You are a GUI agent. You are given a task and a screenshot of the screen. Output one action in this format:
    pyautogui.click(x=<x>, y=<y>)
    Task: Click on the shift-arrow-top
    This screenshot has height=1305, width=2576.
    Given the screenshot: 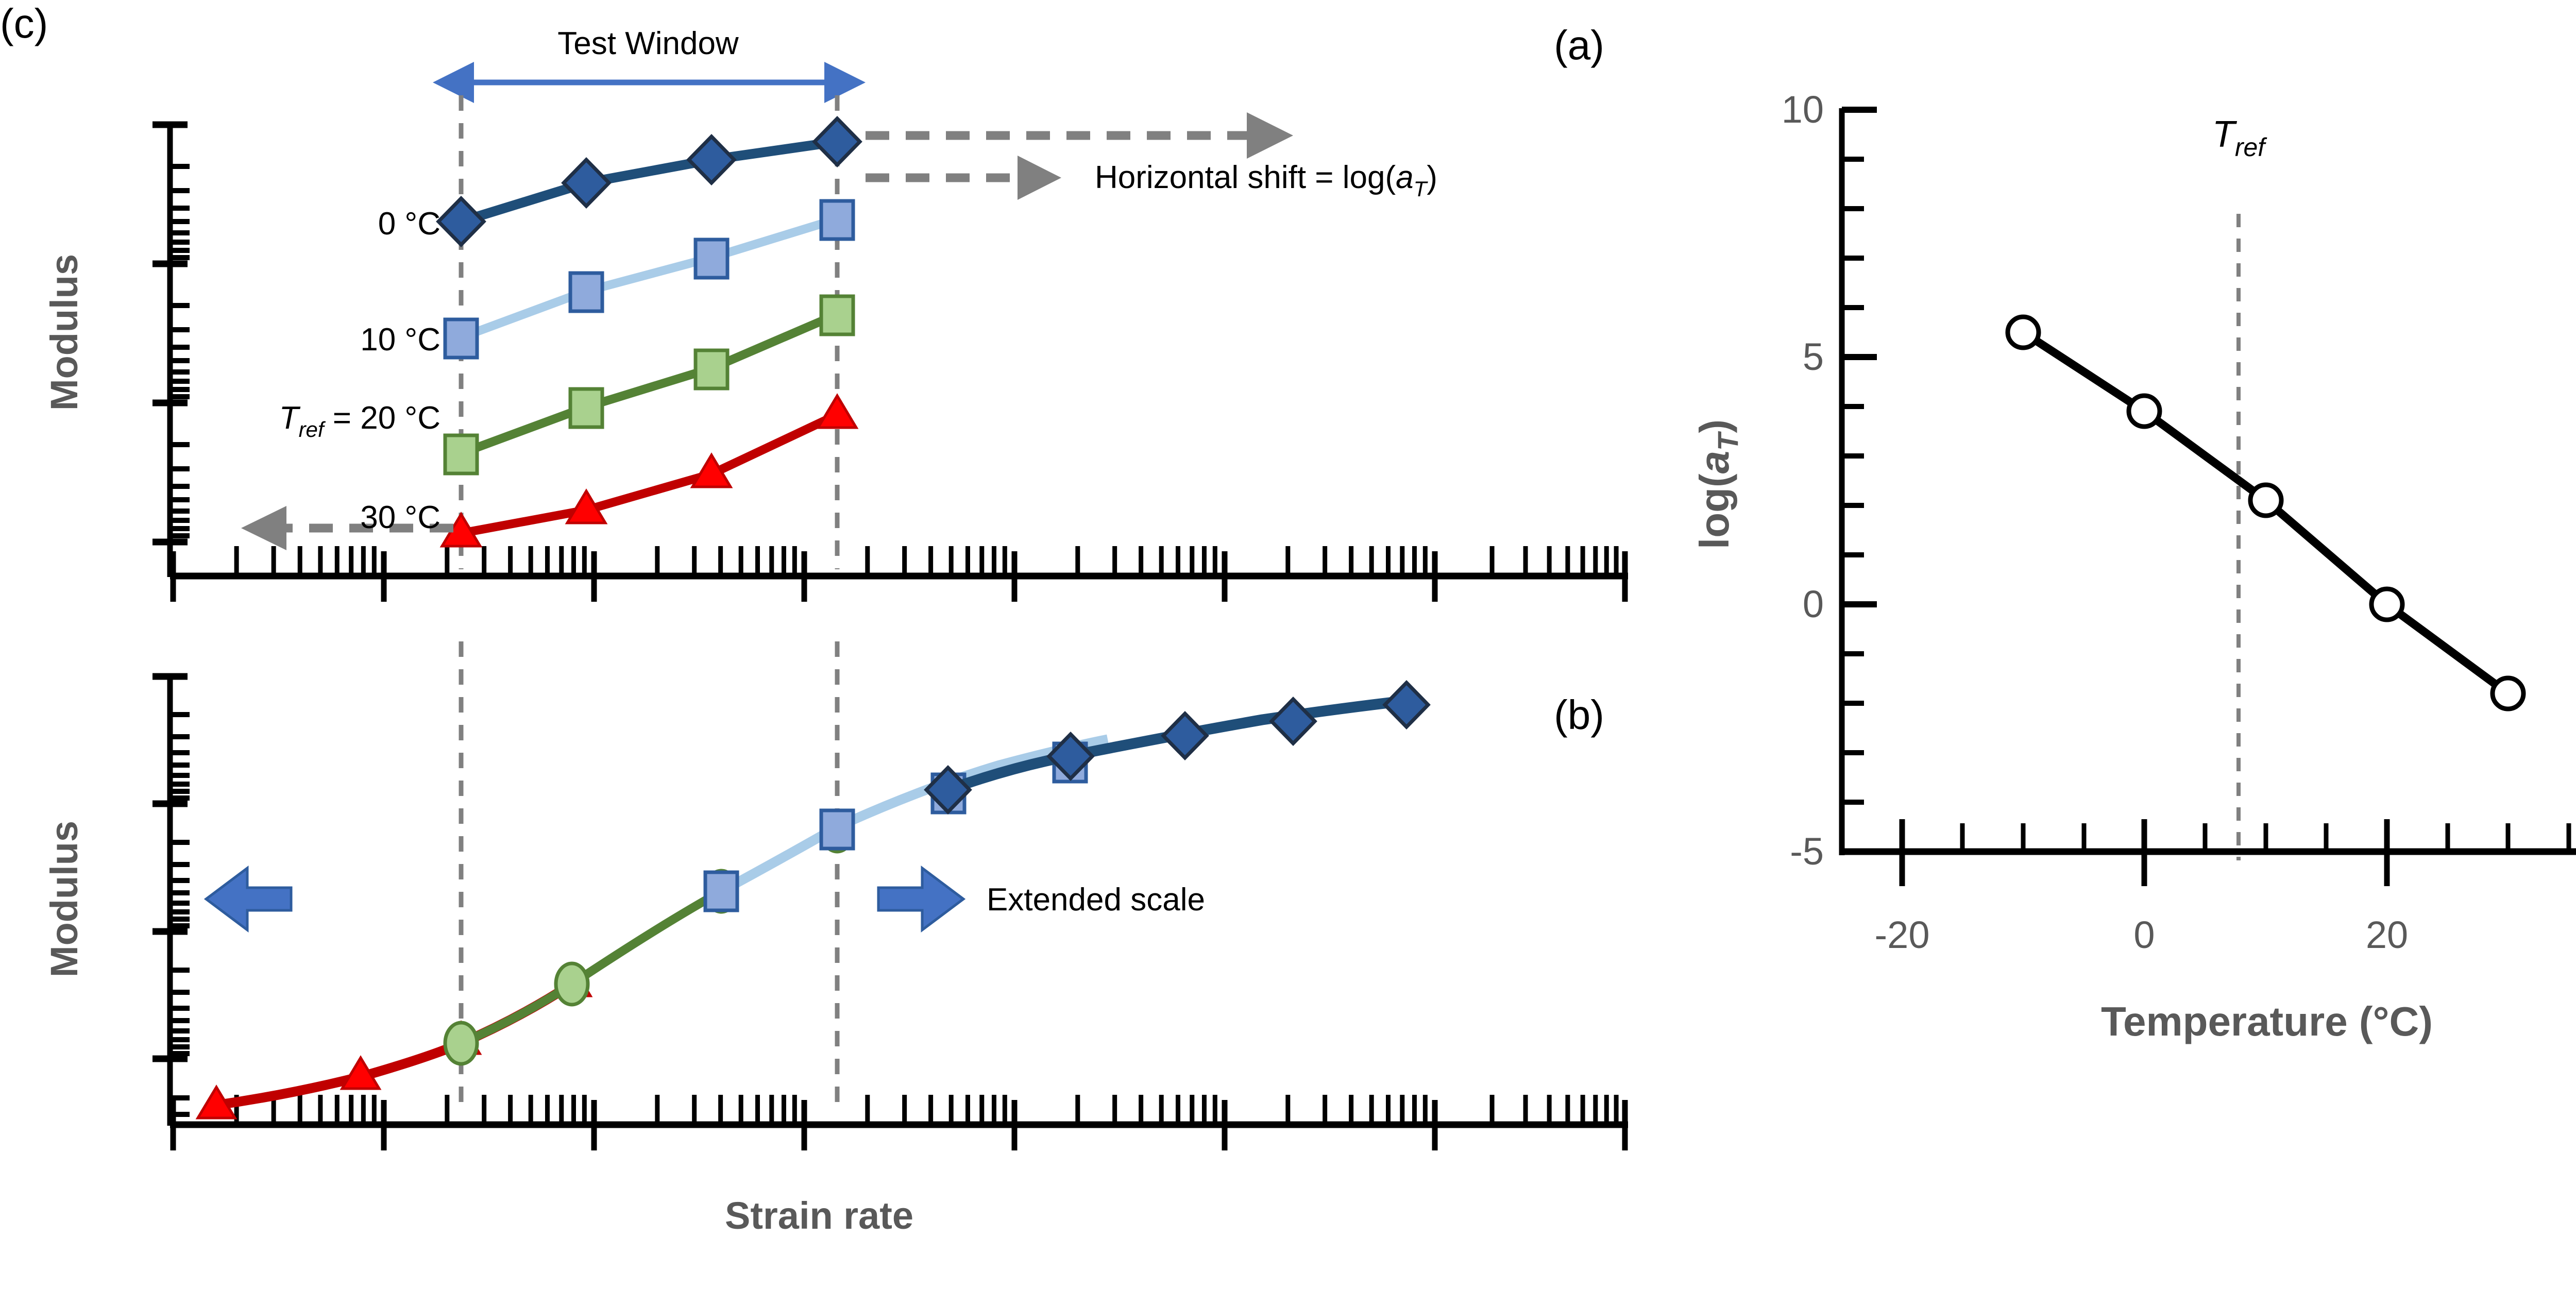 What is the action you would take?
    pyautogui.click(x=1079, y=135)
    